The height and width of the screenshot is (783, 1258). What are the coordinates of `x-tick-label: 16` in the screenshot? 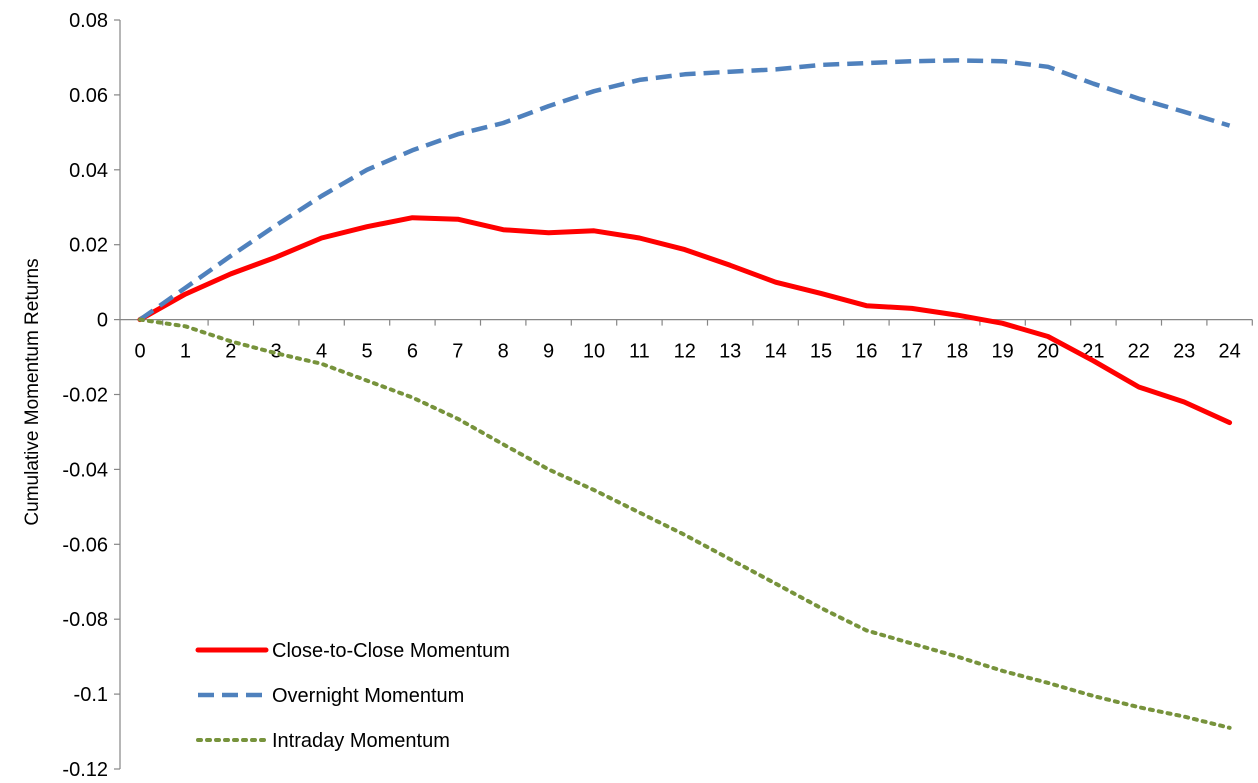 It's located at (866, 352).